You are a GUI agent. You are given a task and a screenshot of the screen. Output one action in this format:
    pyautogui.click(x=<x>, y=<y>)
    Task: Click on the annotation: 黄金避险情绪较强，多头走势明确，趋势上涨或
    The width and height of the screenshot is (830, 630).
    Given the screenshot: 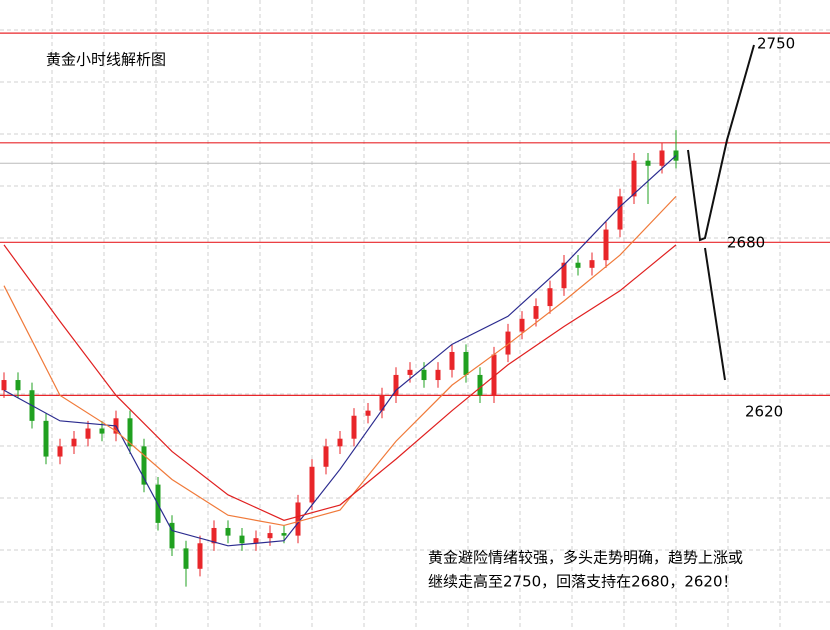 What is the action you would take?
    pyautogui.click(x=585, y=558)
    